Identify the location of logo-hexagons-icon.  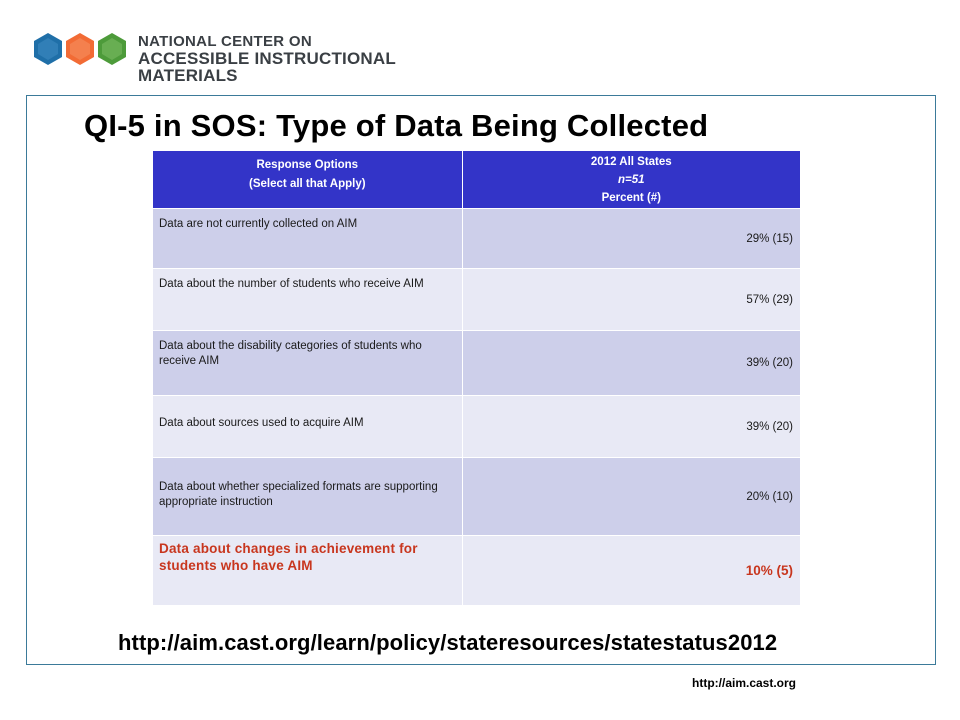
(80, 49).